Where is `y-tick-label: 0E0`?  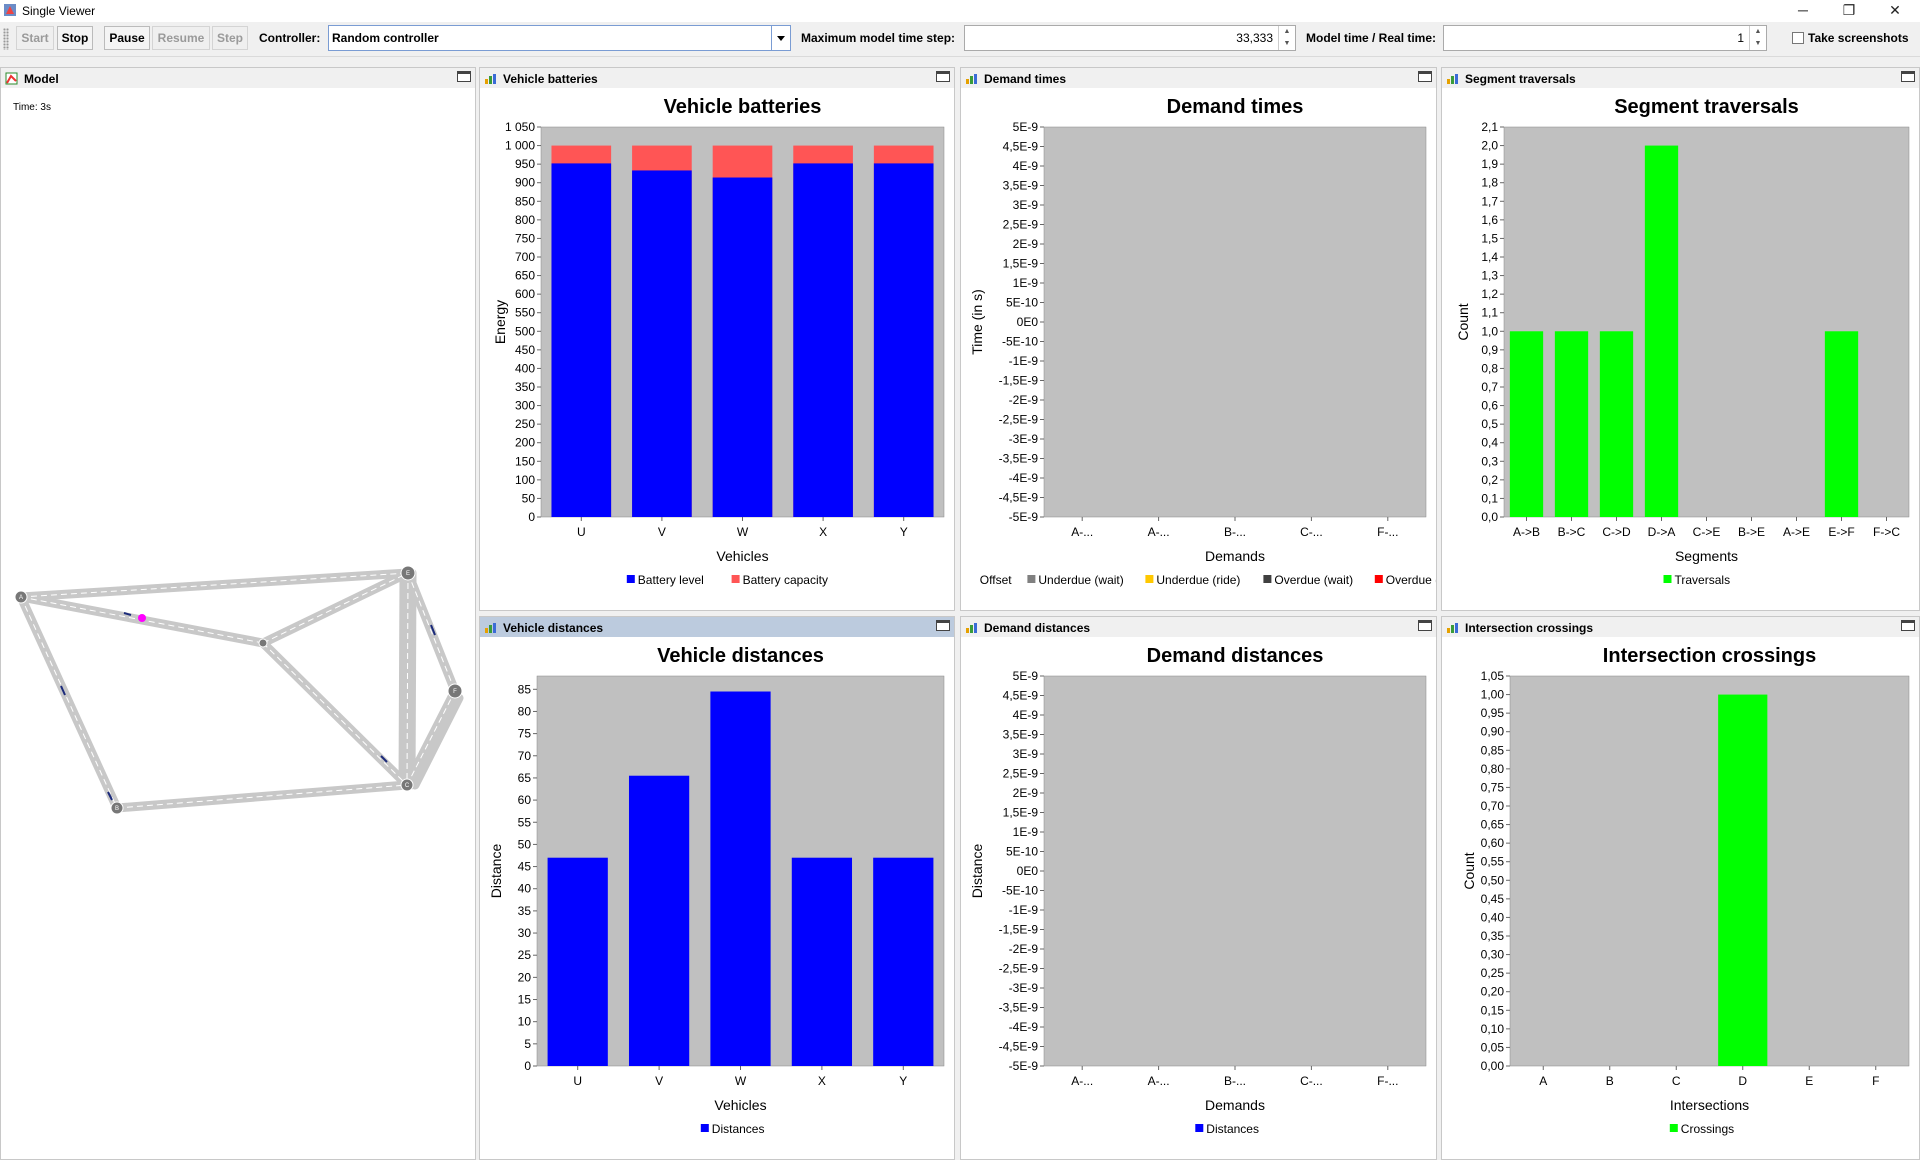
y-tick-label: 0E0 is located at coordinates (1028, 322).